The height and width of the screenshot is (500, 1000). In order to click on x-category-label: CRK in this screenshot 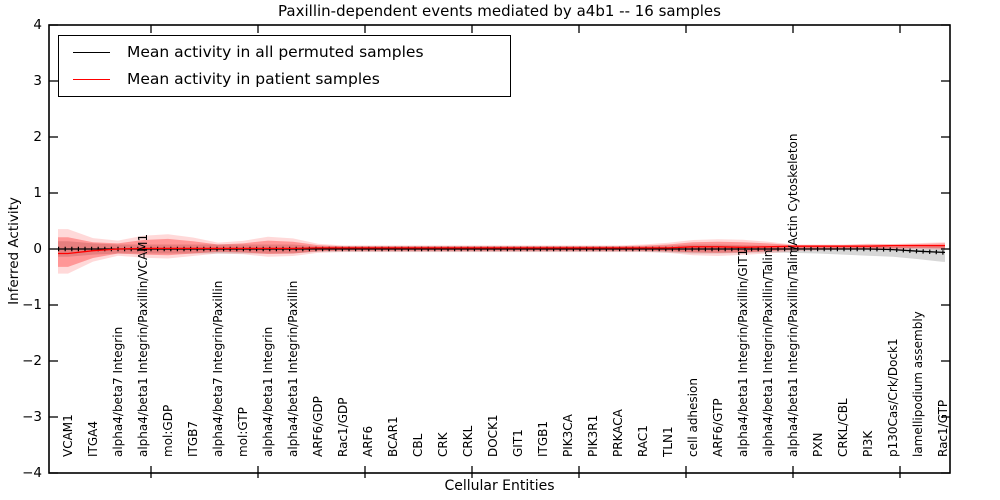, I will do `click(443, 444)`.